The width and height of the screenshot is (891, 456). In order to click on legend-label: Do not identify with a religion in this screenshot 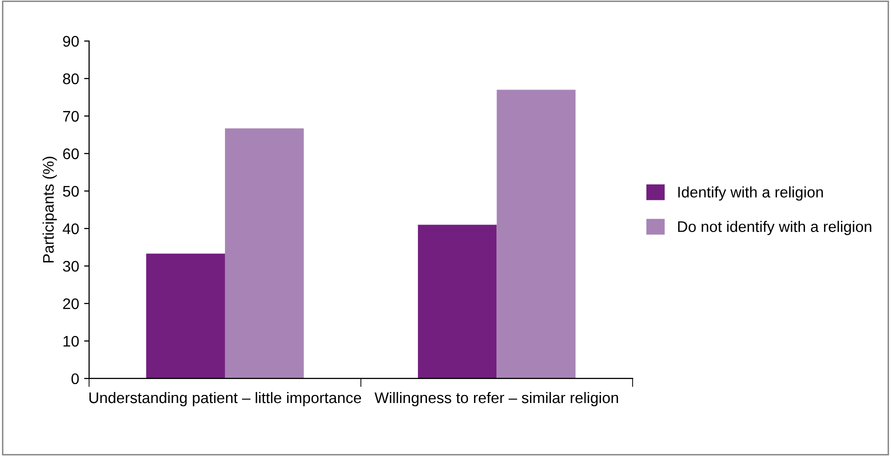, I will do `click(775, 228)`.